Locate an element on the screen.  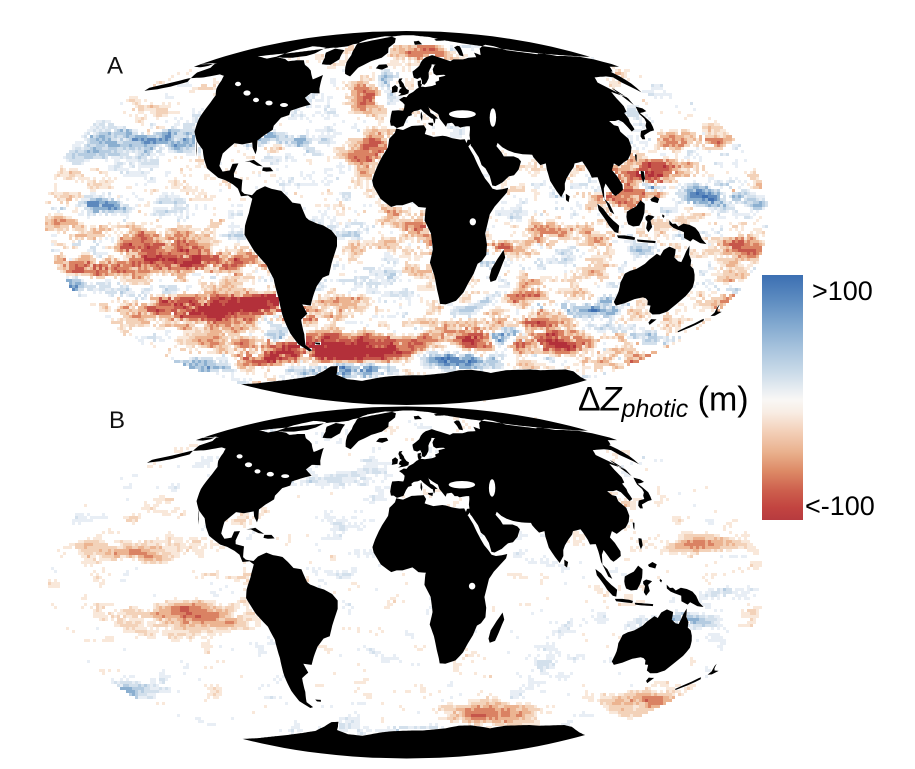
svg-text: ΔZphotic (m) is located at coordinates (663, 402).